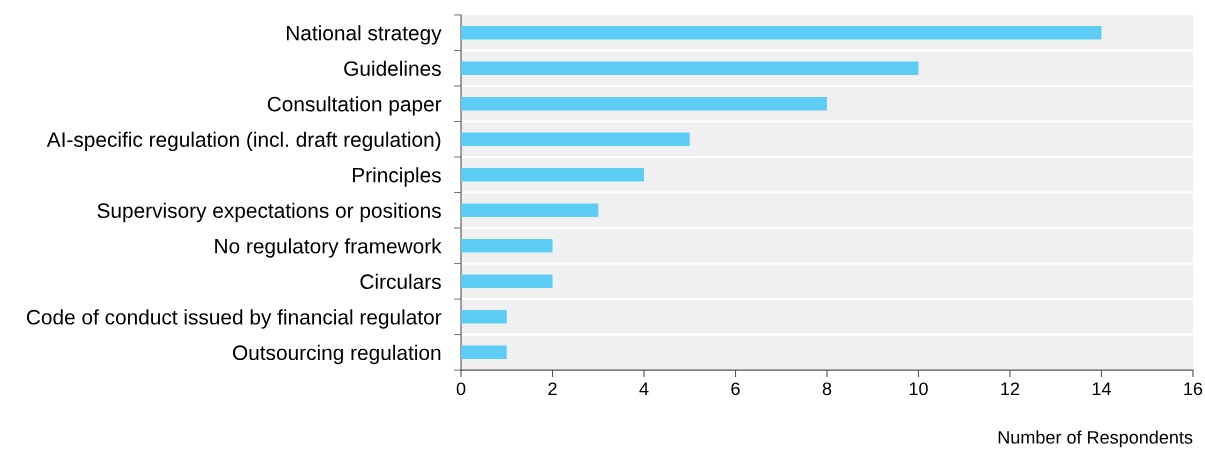  What do you see at coordinates (396, 177) in the screenshot?
I see `y-tick-label: Principles` at bounding box center [396, 177].